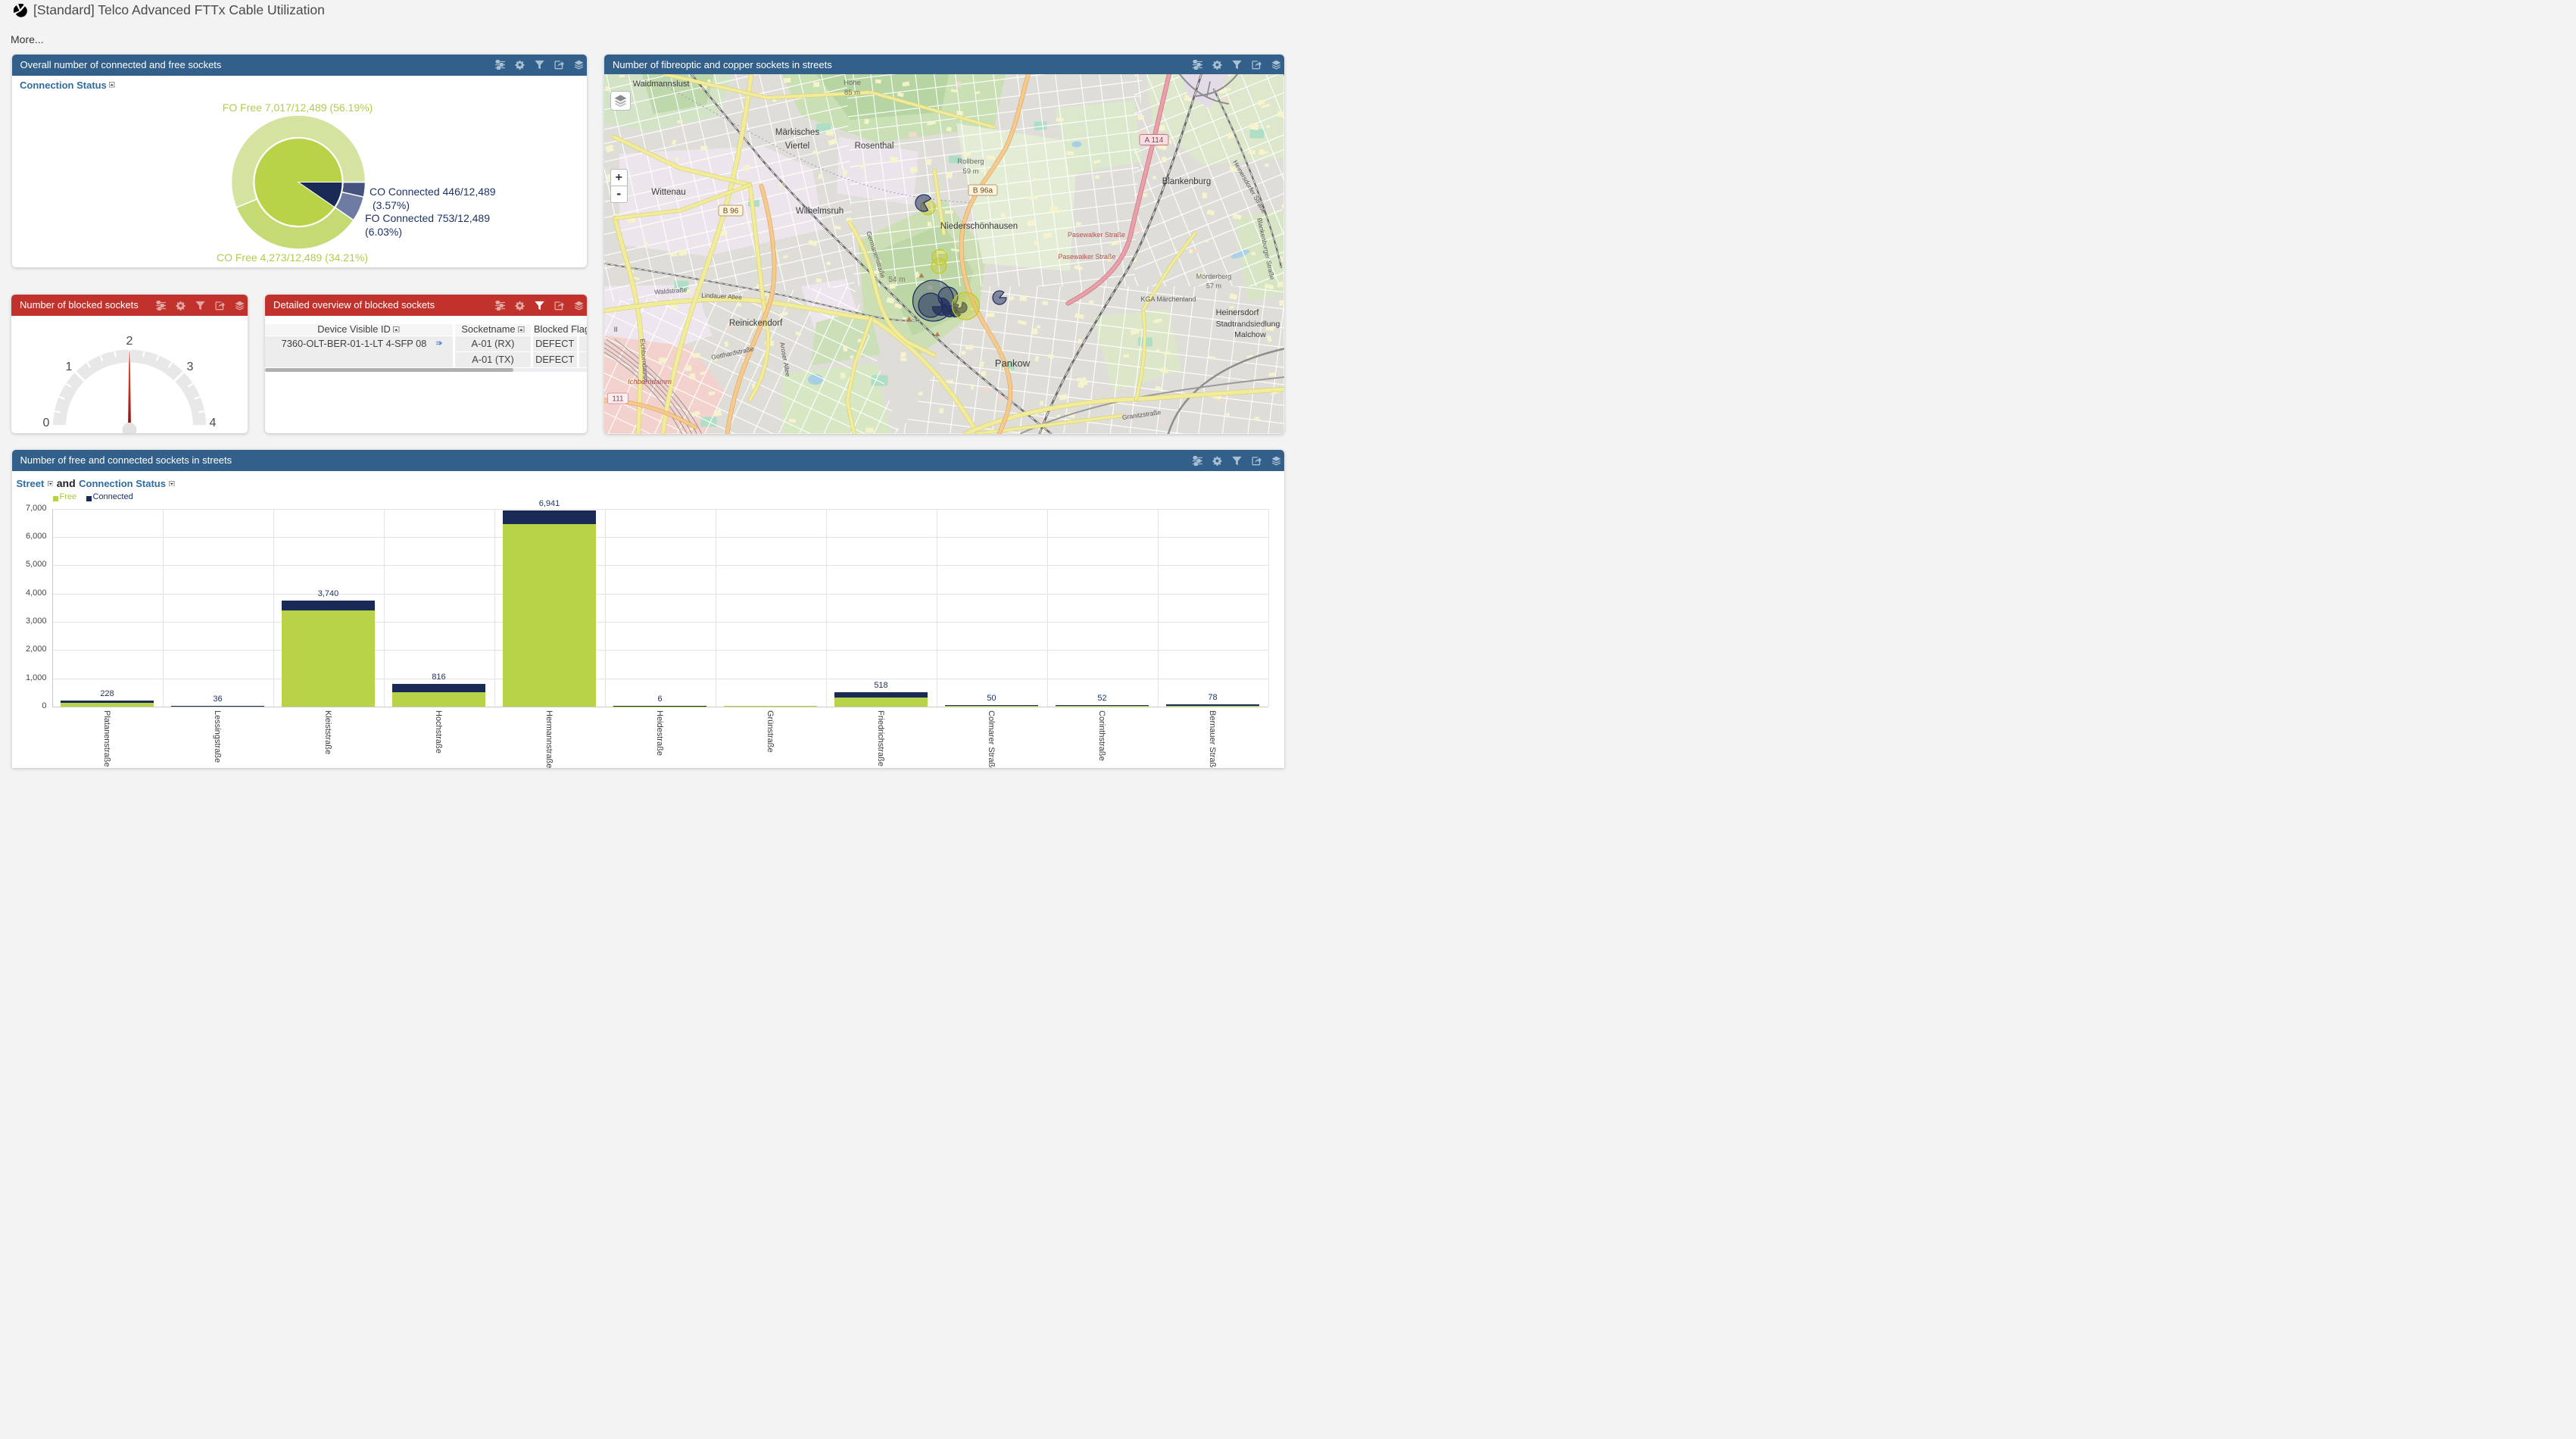 The height and width of the screenshot is (1439, 2576). I want to click on svg-text: B 96a, so click(983, 191).